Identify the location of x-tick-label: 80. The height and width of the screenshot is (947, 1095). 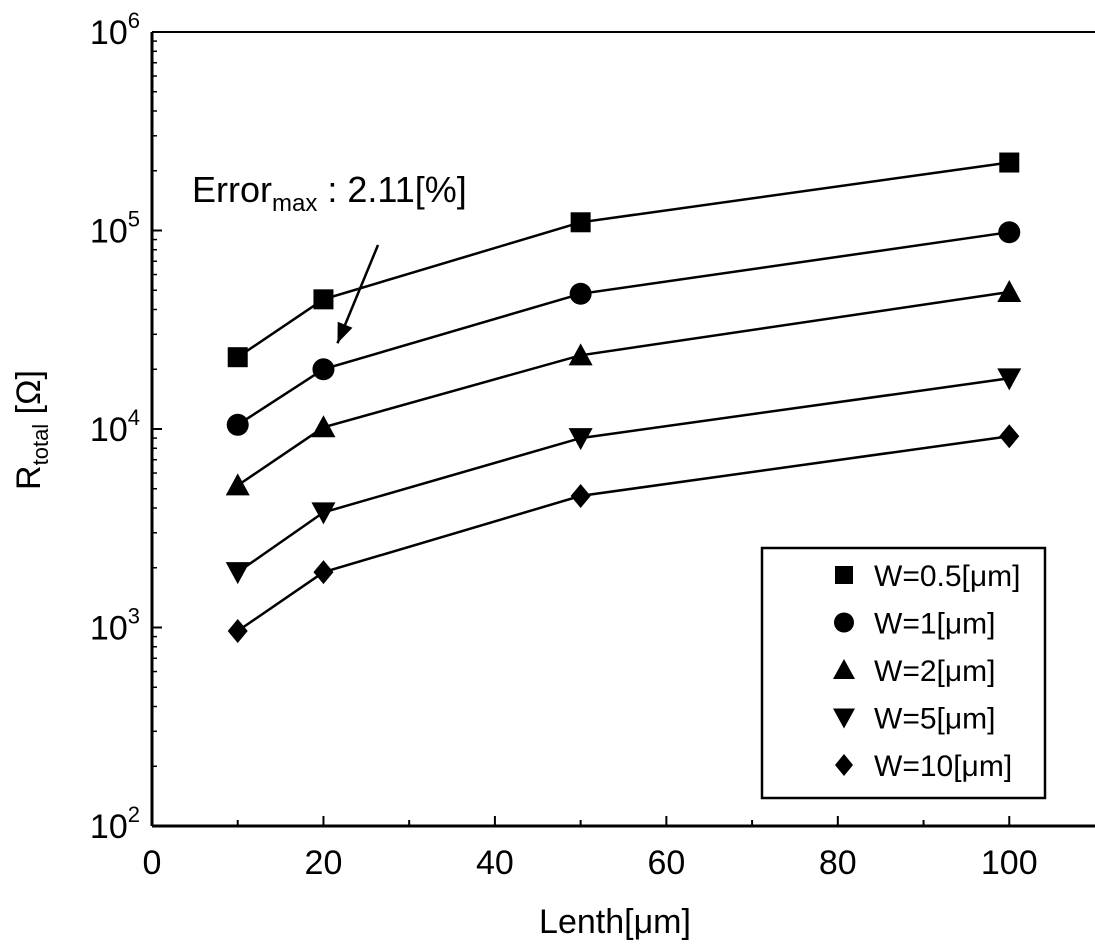
(838, 863).